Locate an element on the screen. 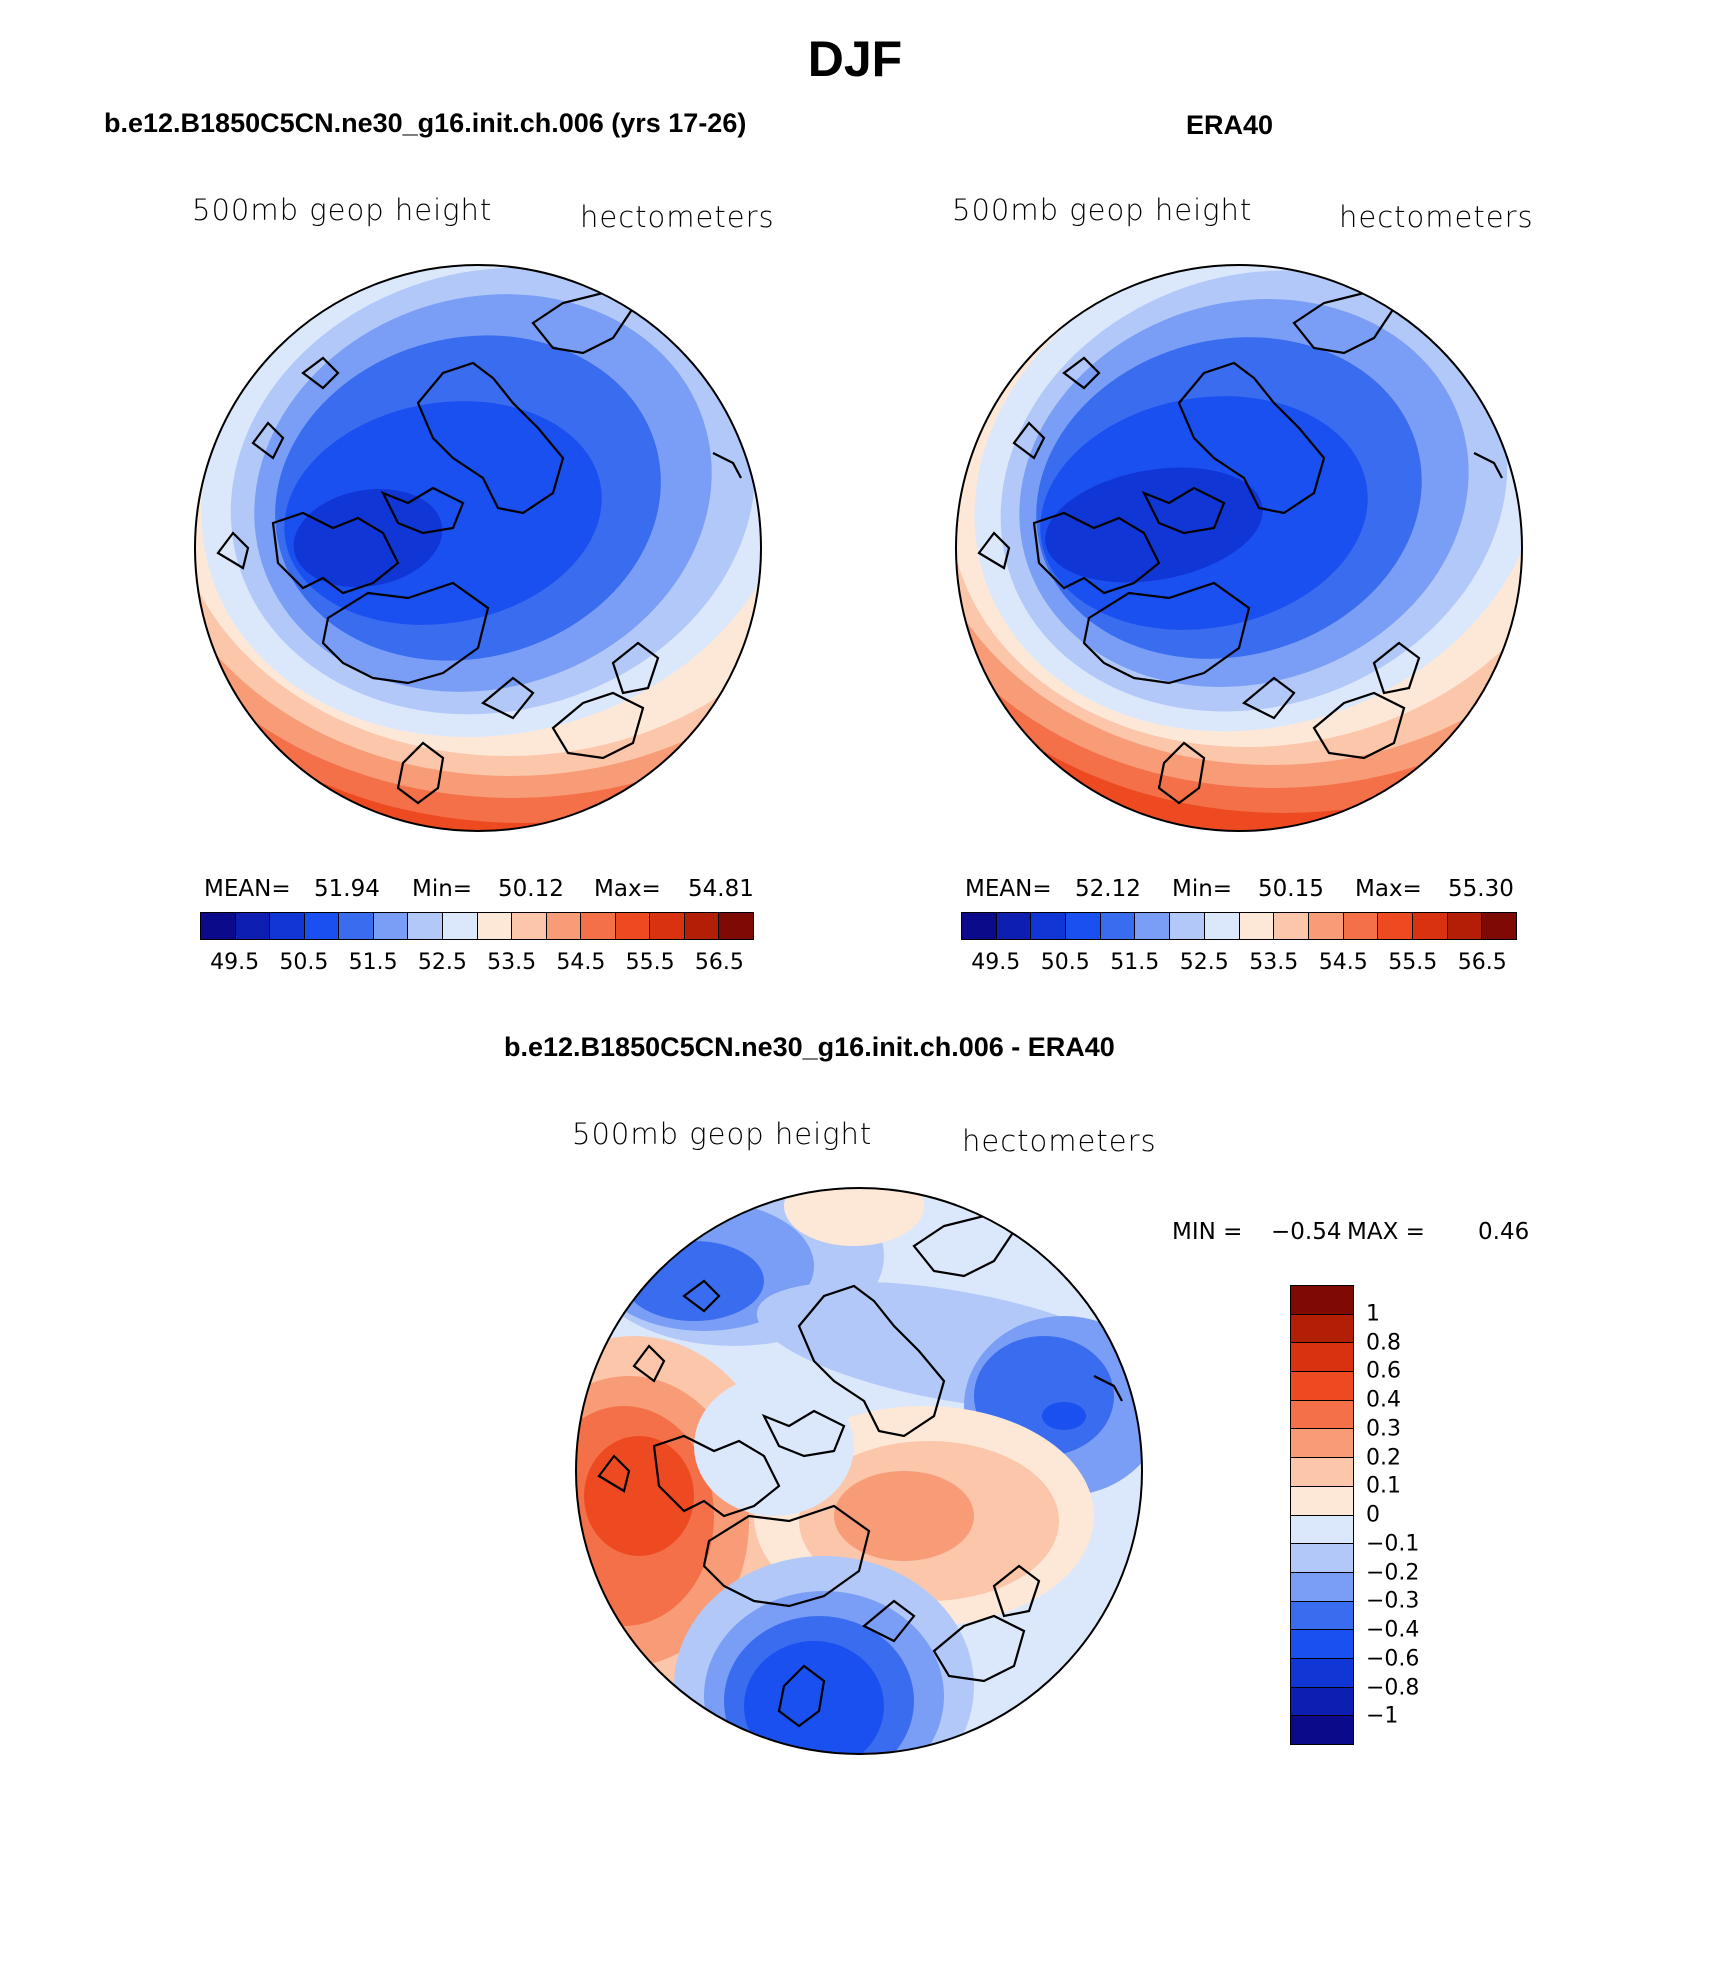 Image resolution: width=1710 pixels, height=1963 pixels. colorbar-tick-label: 0 is located at coordinates (1373, 1515).